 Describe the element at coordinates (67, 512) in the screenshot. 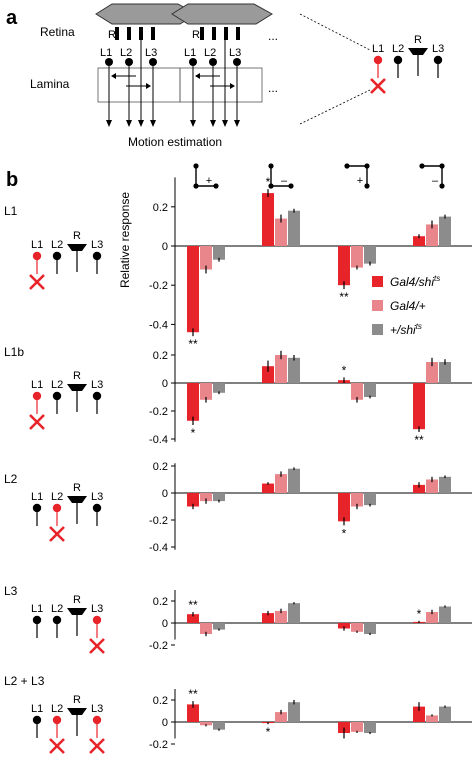

I see `neuron-icon-row-3: L1 L2 L3 R` at that location.